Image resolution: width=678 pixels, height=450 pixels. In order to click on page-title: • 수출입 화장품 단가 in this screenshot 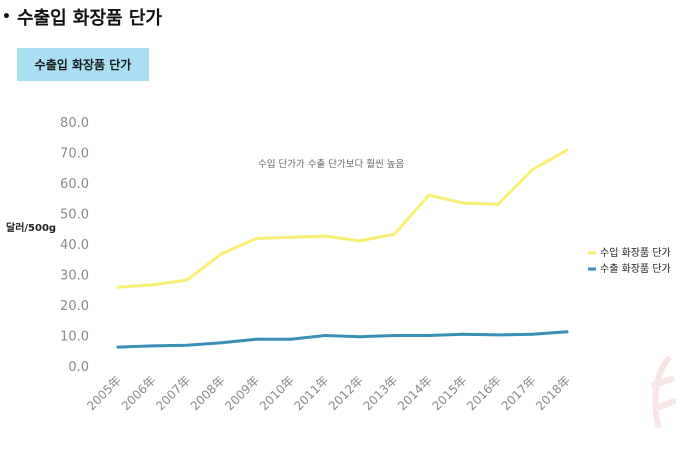, I will do `click(82, 17)`.